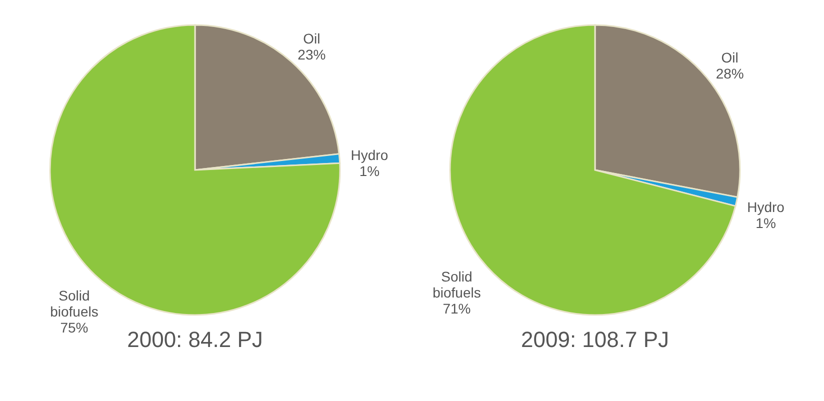 This screenshot has width=824, height=401. What do you see at coordinates (195, 339) in the screenshot?
I see `text: 2000: 84.2 PJ` at bounding box center [195, 339].